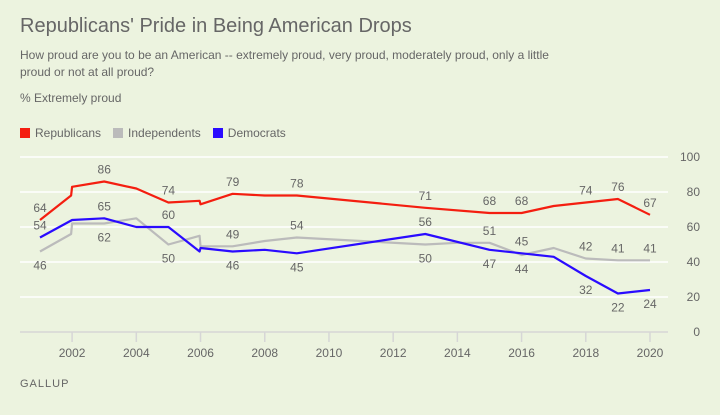  What do you see at coordinates (40, 208) in the screenshot?
I see `data-label-republicans: 64` at bounding box center [40, 208].